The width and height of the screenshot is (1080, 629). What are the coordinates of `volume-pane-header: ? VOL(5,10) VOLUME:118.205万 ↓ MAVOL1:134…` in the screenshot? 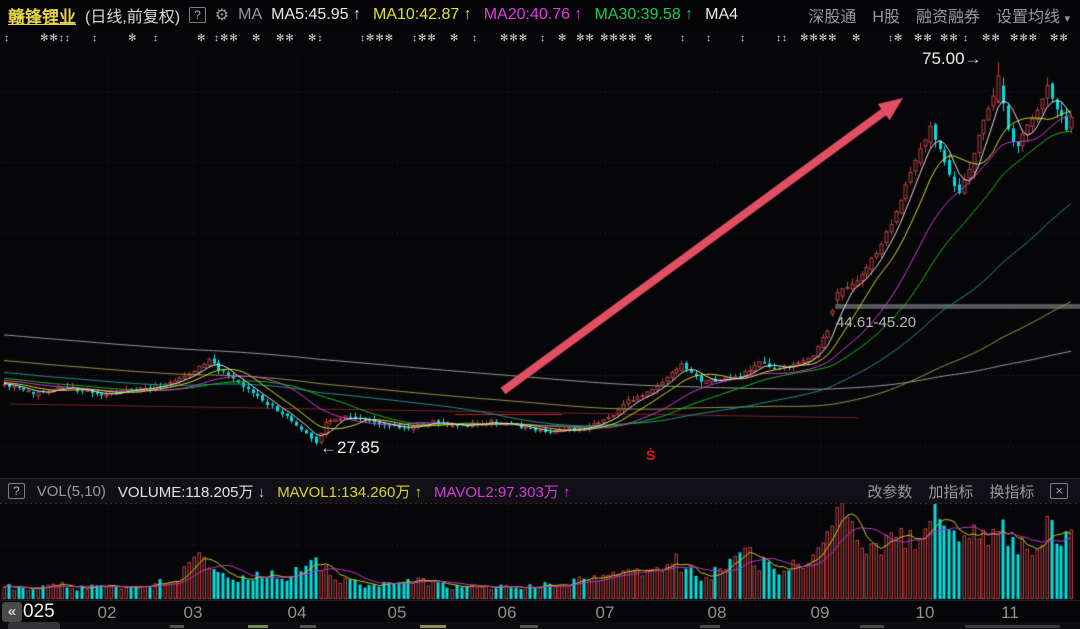 It's located at (540, 490).